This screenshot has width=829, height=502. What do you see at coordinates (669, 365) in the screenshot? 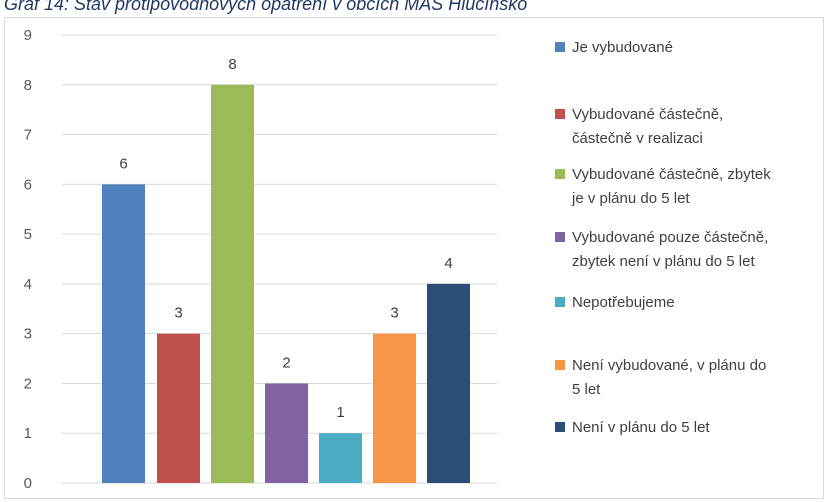
I see `legend-label: Není vybudované, v plánu do` at bounding box center [669, 365].